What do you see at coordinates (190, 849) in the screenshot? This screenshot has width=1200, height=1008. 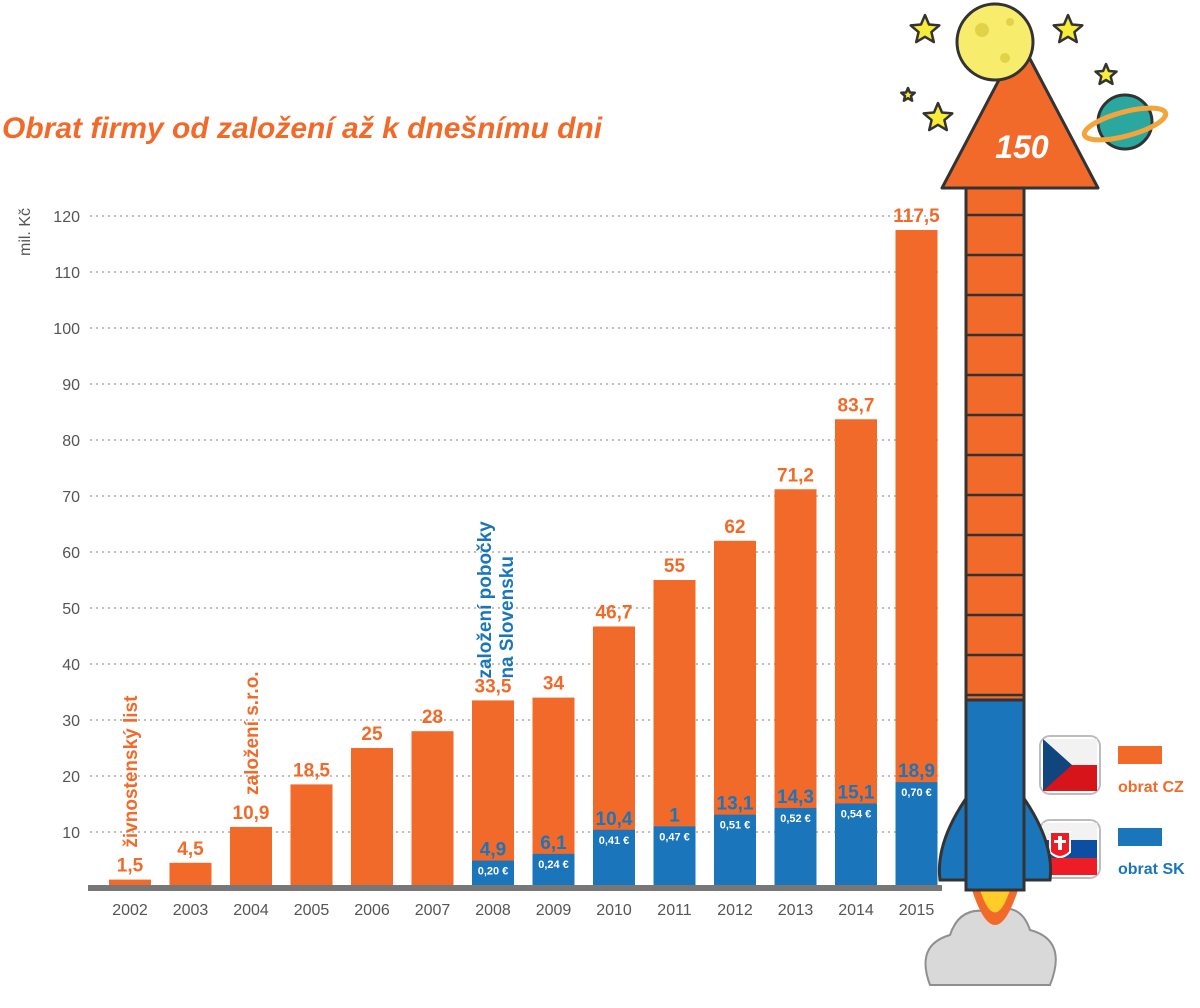 I see `value-label-cz: 4,5` at bounding box center [190, 849].